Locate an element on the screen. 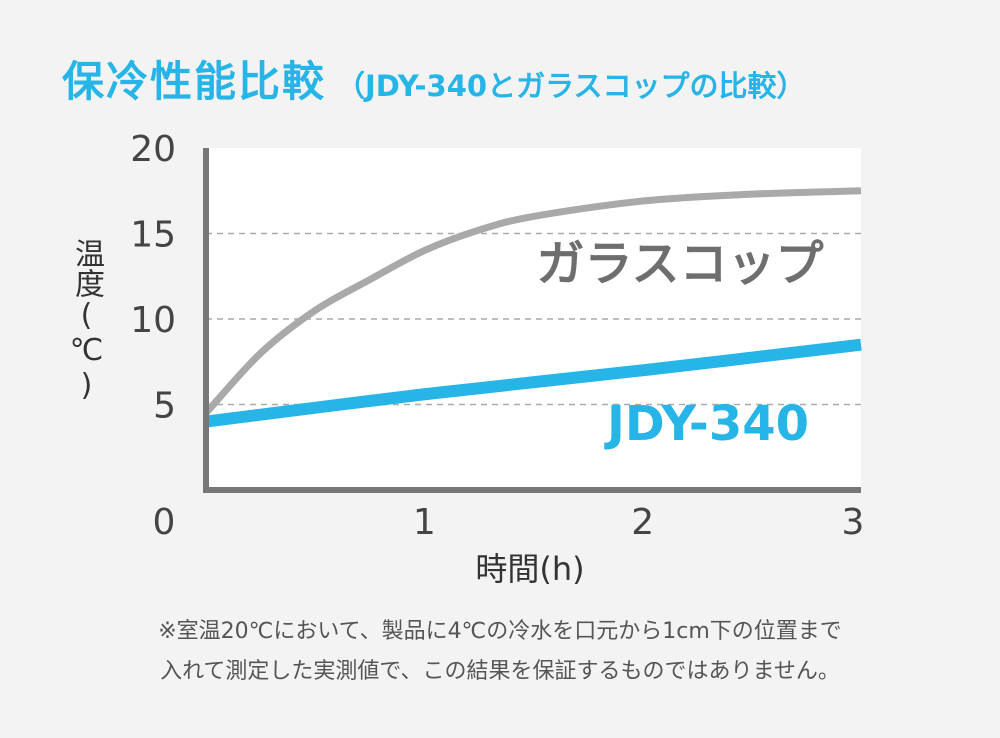 The image size is (1000, 738). x-tick-label: 1 is located at coordinates (424, 522).